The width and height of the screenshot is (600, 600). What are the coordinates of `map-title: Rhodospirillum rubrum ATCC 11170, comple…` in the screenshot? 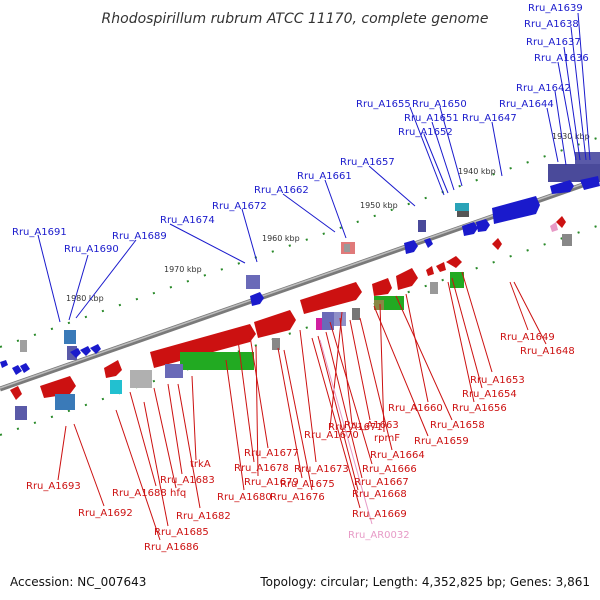 It's located at (295, 19).